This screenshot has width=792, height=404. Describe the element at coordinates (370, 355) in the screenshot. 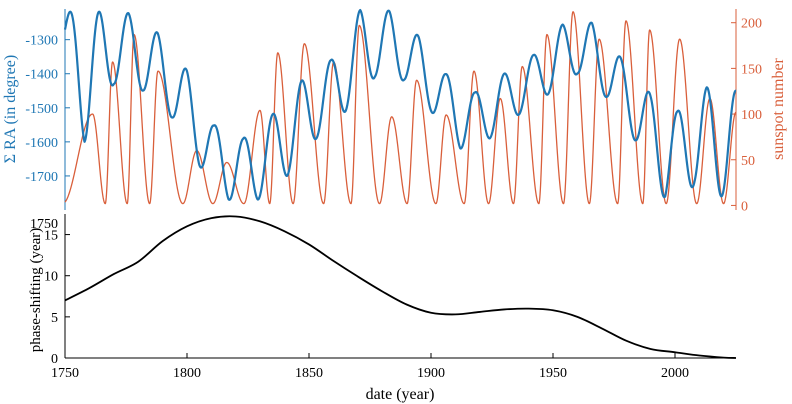

I see `bottom-x-ticks` at that location.